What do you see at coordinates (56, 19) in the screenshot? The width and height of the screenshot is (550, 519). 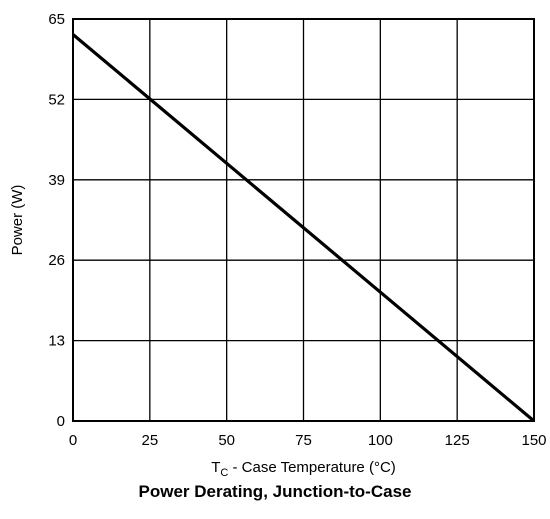 I see `y-tick-label: 65` at bounding box center [56, 19].